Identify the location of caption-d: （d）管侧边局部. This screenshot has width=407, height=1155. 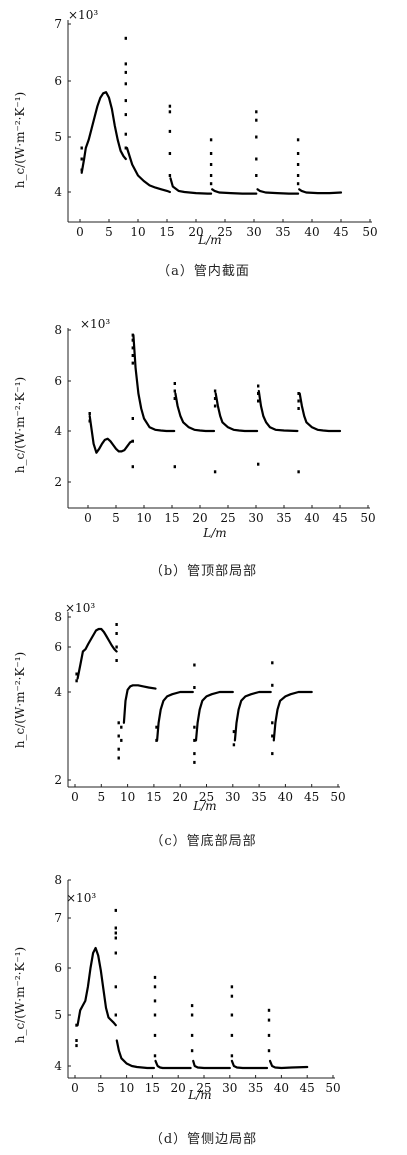
(203, 1139).